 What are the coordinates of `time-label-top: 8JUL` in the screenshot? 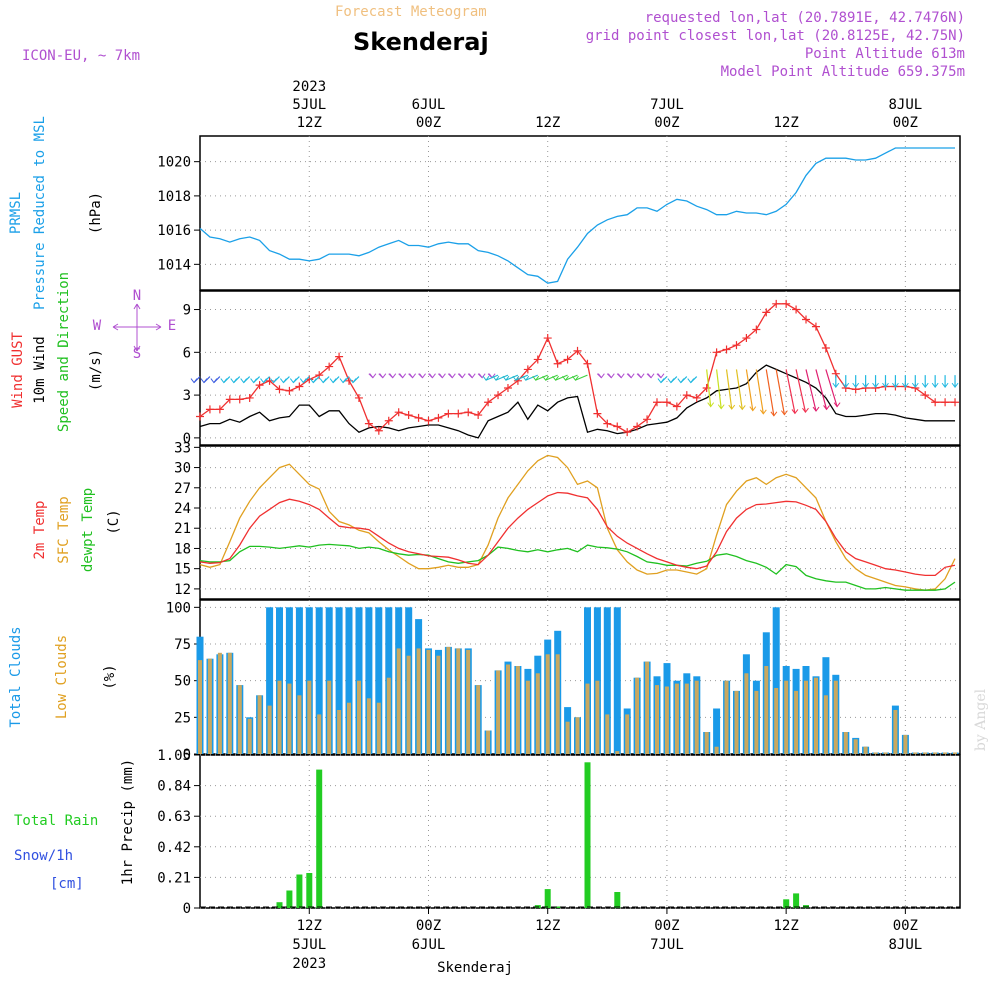 It's located at (906, 105).